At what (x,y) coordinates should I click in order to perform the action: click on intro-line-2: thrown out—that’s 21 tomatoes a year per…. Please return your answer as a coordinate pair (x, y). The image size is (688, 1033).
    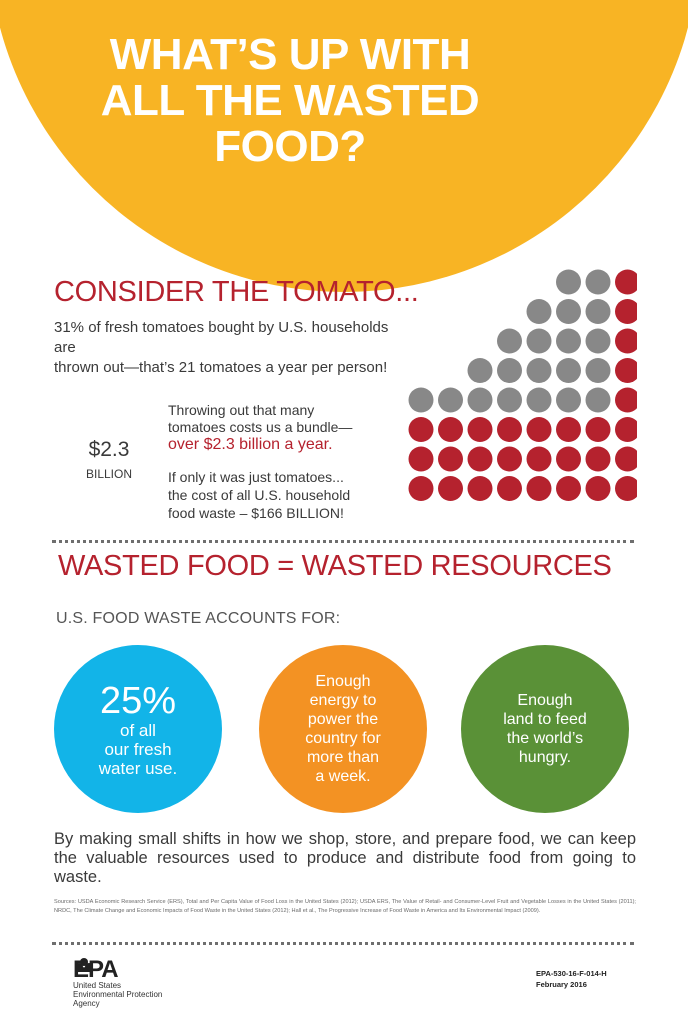
    Looking at the image, I should click on (221, 367).